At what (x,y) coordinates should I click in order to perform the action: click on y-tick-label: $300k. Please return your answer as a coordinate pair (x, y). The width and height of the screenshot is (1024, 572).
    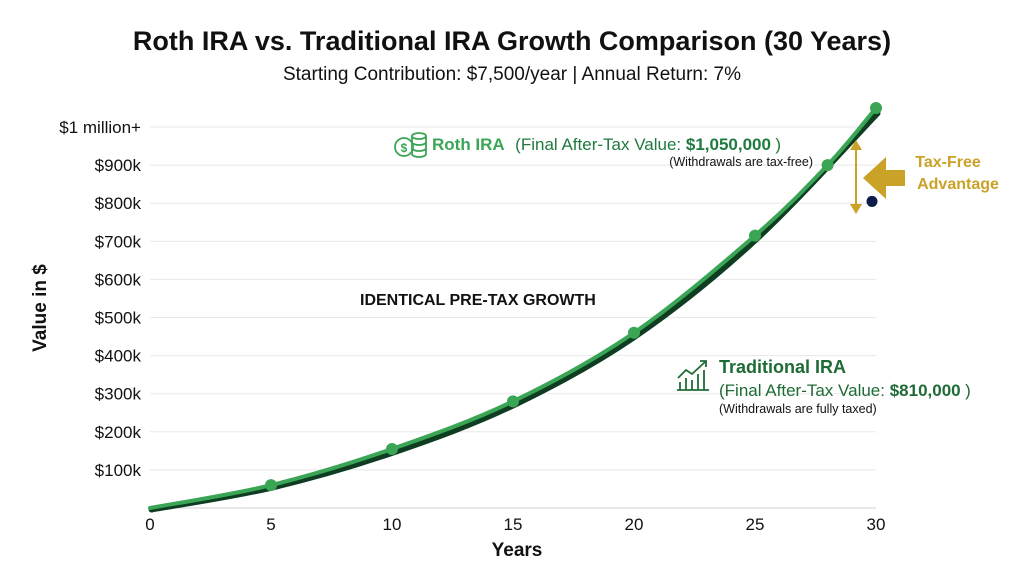
    Looking at the image, I should click on (118, 394).